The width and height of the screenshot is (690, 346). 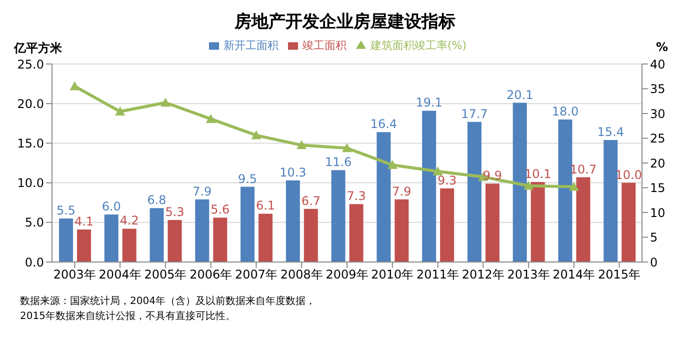 What do you see at coordinates (658, 89) in the screenshot?
I see `y2-tick-label: 35` at bounding box center [658, 89].